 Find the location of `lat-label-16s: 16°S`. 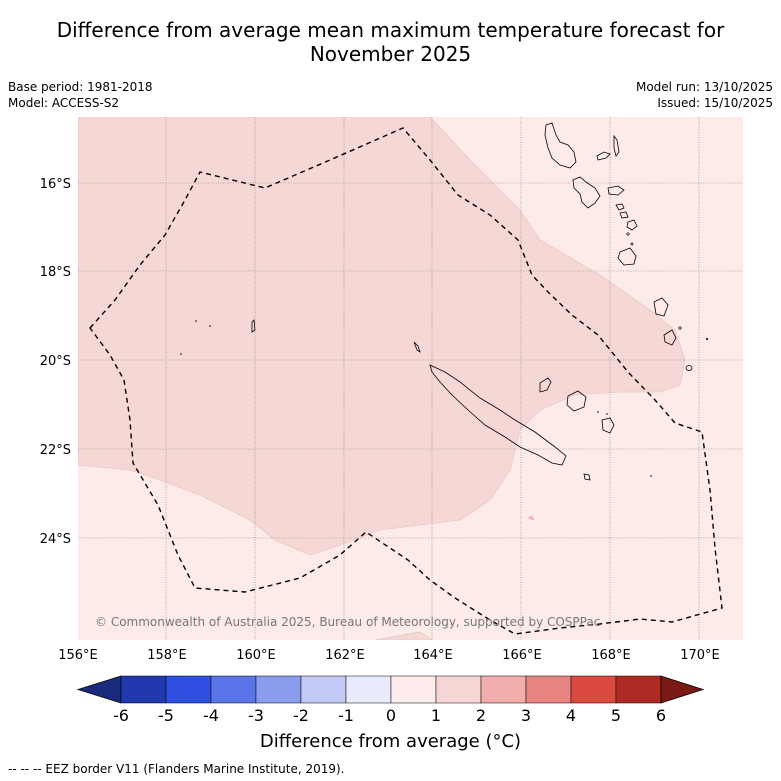

lat-label-16s: 16°S is located at coordinates (55, 184).